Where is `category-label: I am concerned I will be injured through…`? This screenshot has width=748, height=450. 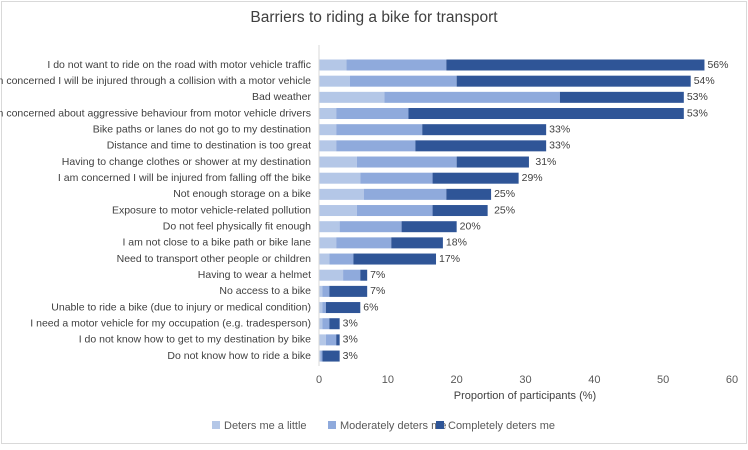 category-label: I am concerned I will be injured through… is located at coordinates (155, 81).